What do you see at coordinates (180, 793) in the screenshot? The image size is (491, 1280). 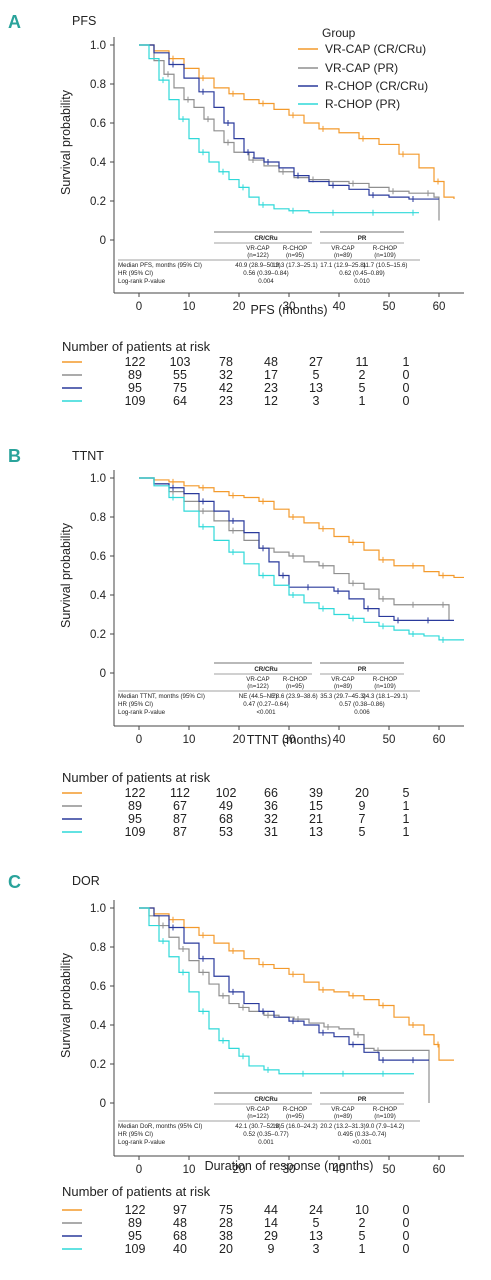 I see `risk-cell: 112` at bounding box center [180, 793].